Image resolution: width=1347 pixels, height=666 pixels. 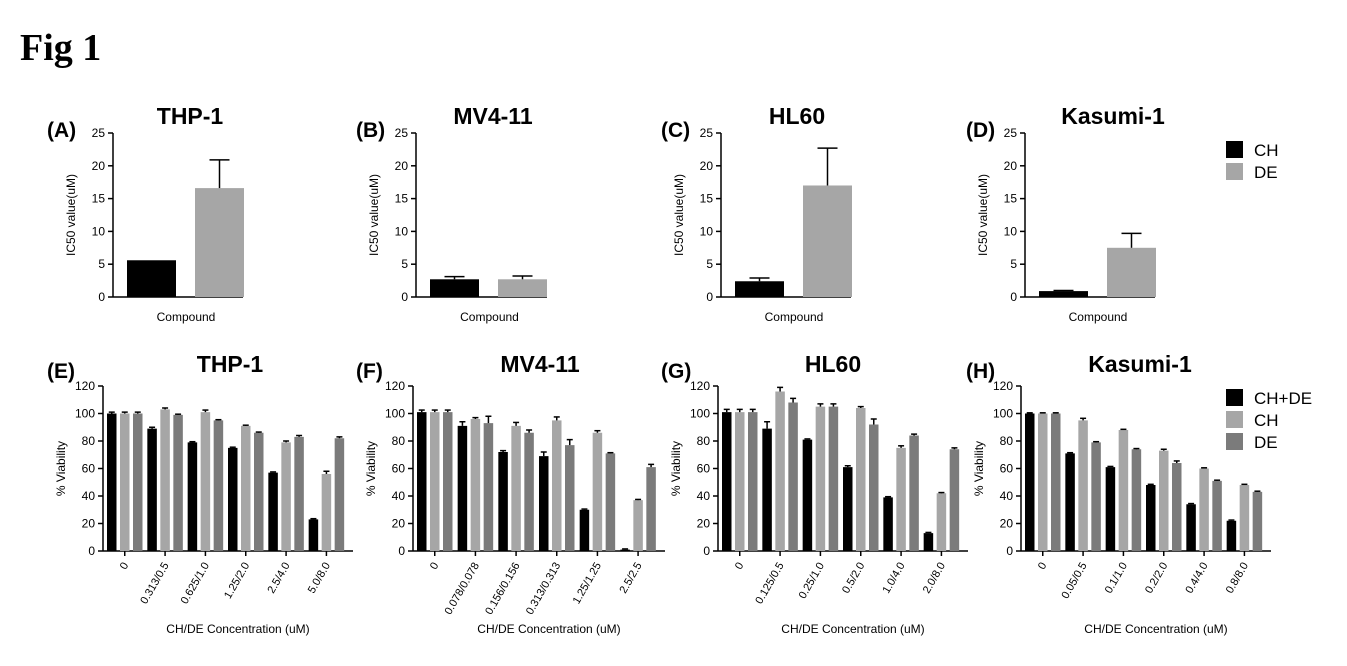 I want to click on x-tick-label: 0.05/0.5, so click(x=1074, y=581).